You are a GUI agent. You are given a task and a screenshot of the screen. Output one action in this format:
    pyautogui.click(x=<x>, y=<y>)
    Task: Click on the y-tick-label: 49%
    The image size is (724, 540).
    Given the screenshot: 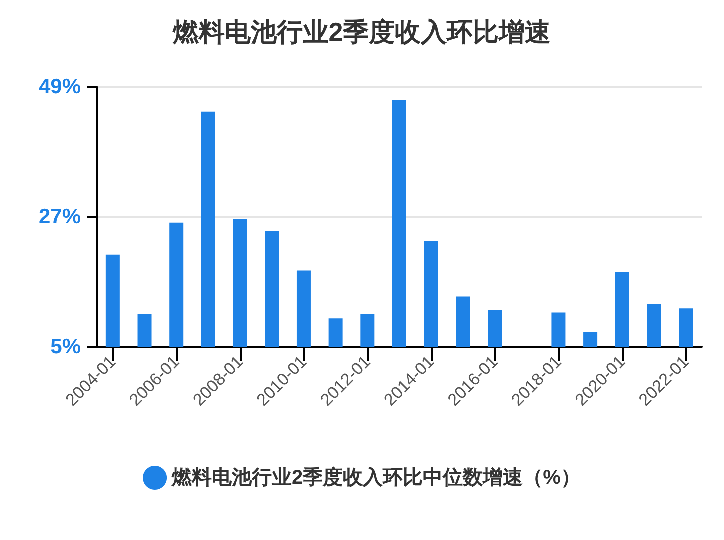 What is the action you would take?
    pyautogui.click(x=60, y=87)
    